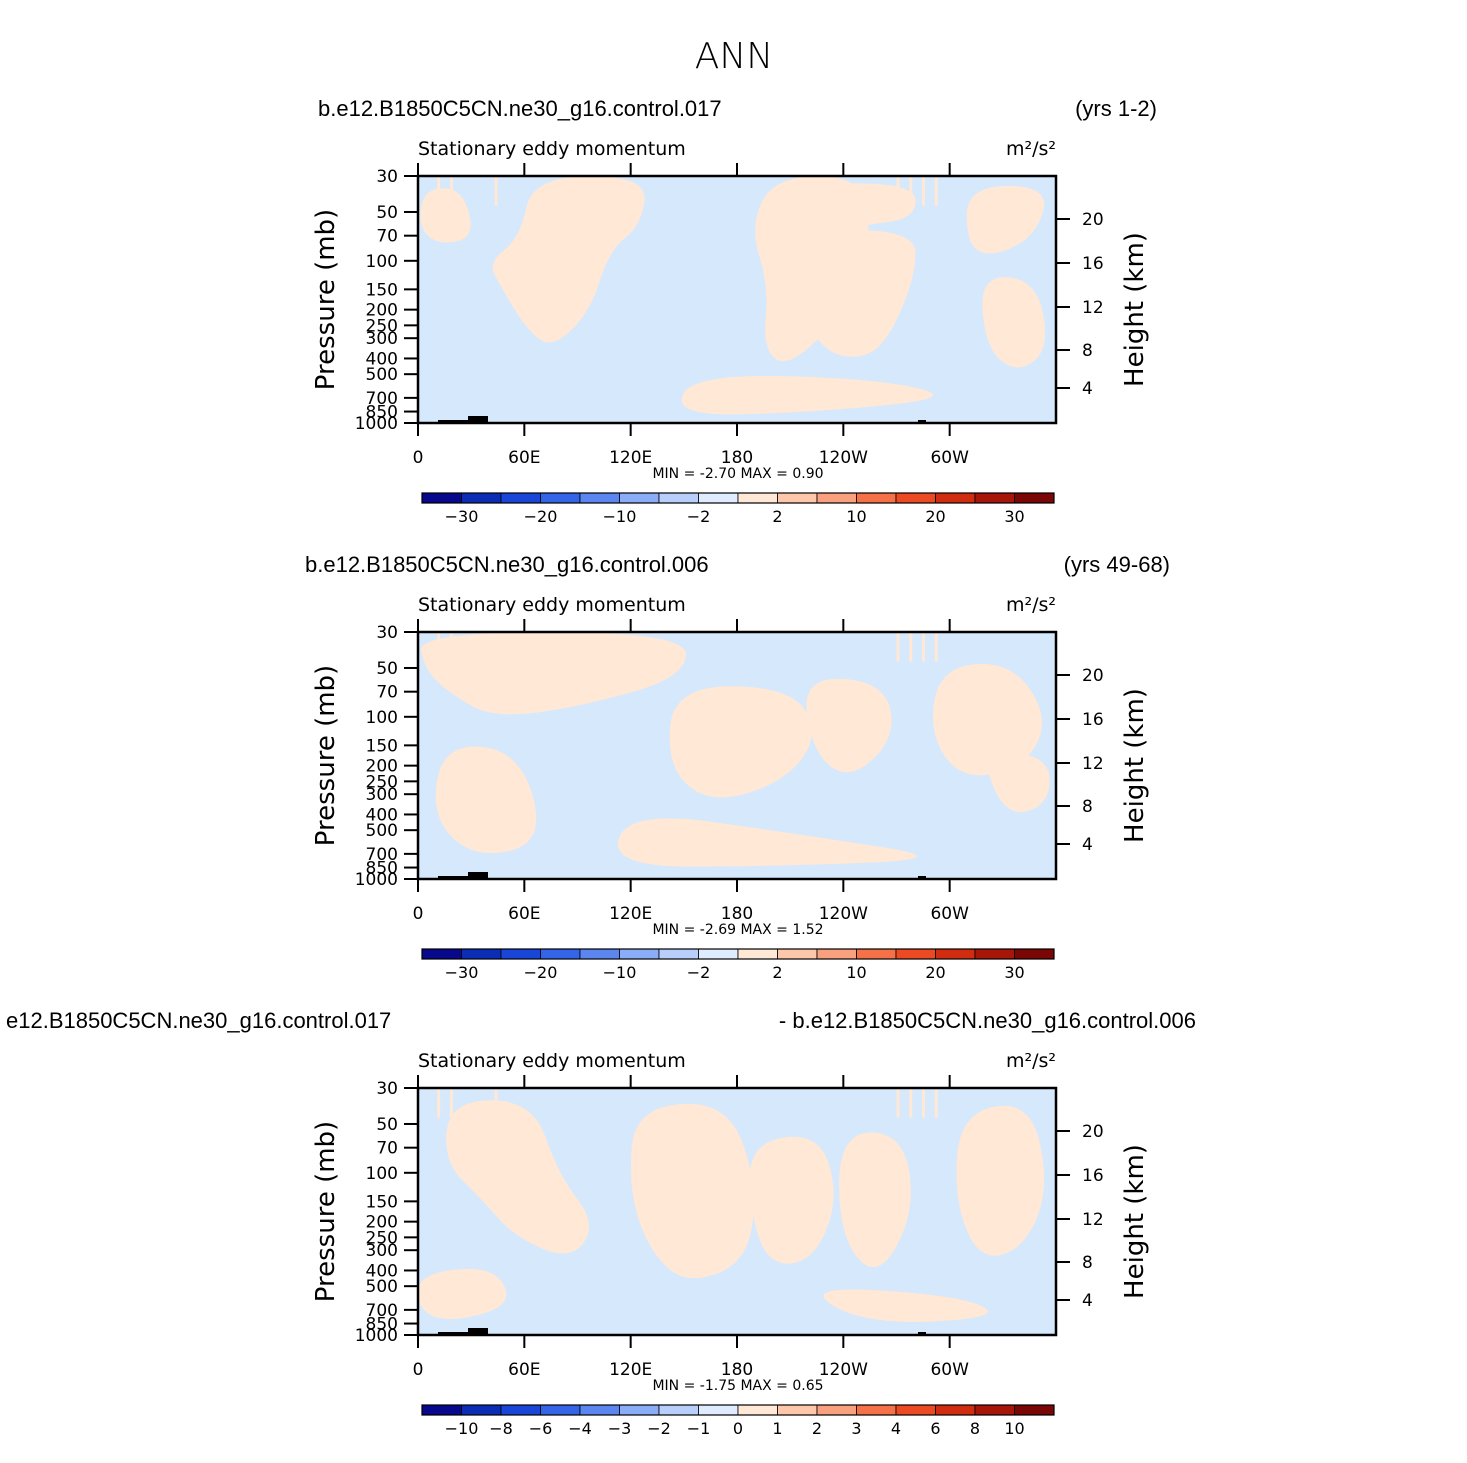 The image size is (1467, 1463). I want to click on height-tick-label: 12, so click(1093, 1220).